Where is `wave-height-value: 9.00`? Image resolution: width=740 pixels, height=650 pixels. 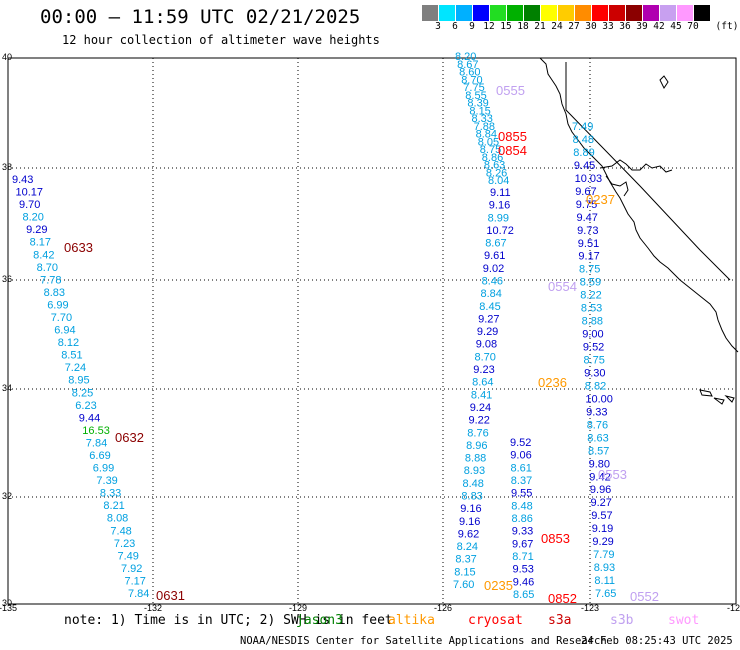
wave-height-value: 9.00 is located at coordinates (592, 335).